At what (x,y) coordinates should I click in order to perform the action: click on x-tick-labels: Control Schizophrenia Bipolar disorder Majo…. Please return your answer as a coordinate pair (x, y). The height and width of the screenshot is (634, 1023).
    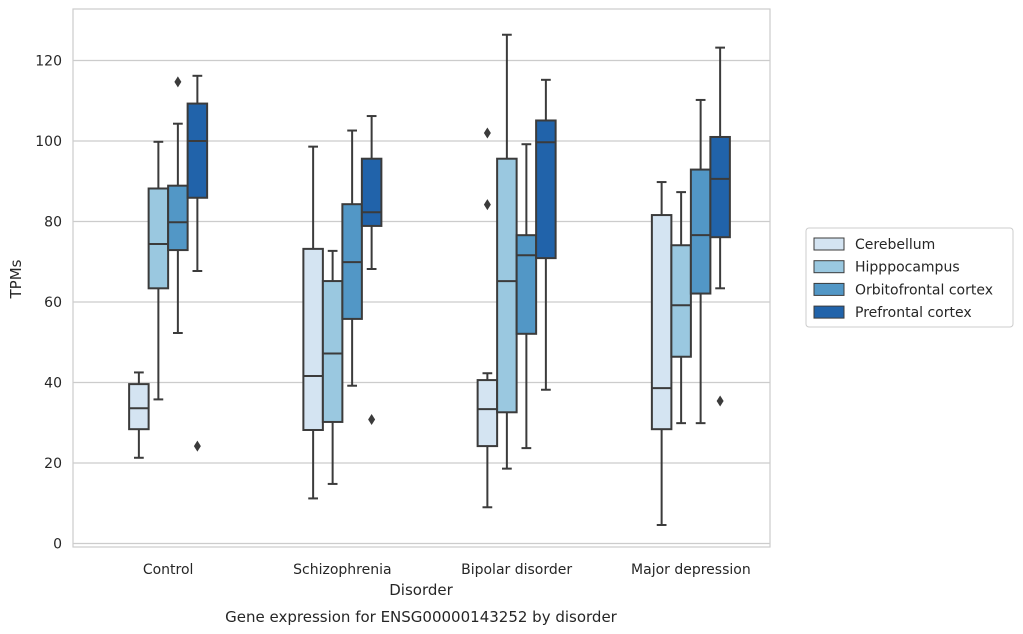
    Looking at the image, I should click on (447, 570).